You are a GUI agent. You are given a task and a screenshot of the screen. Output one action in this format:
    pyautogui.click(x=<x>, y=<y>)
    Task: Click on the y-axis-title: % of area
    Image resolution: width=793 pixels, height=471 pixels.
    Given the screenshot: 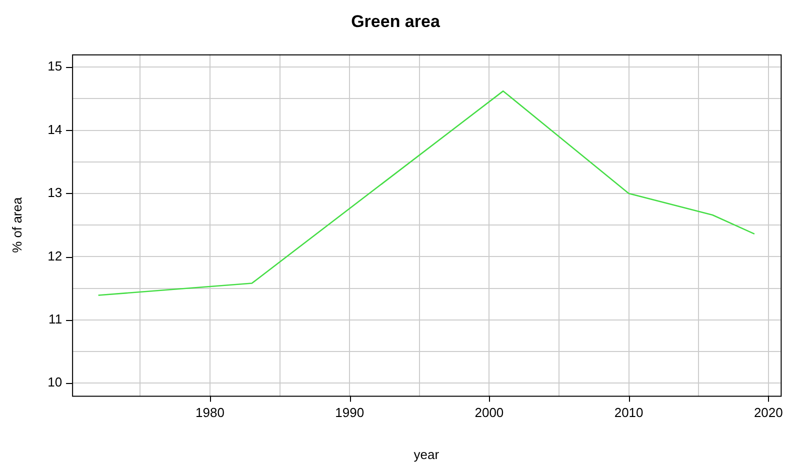 What is the action you would take?
    pyautogui.click(x=16, y=224)
    